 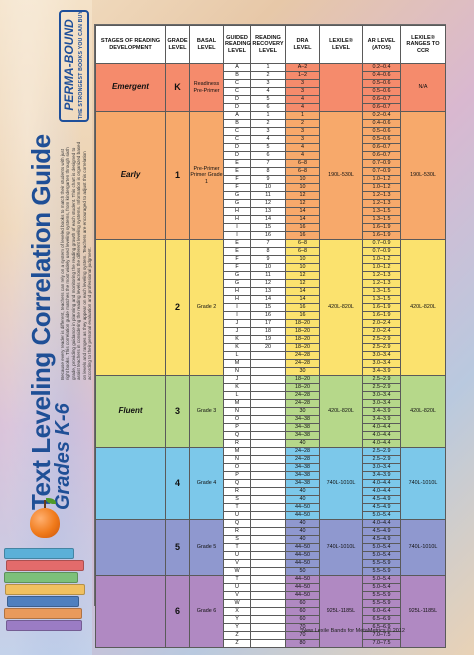 I want to click on grade-cell: 1, so click(x=177, y=175).